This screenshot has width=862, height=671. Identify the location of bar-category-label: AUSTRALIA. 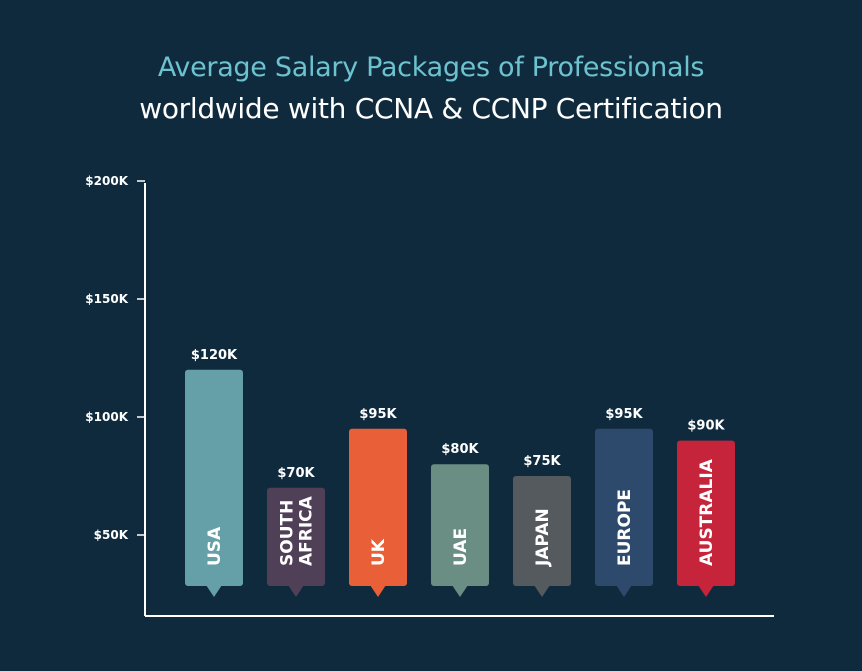
(707, 512).